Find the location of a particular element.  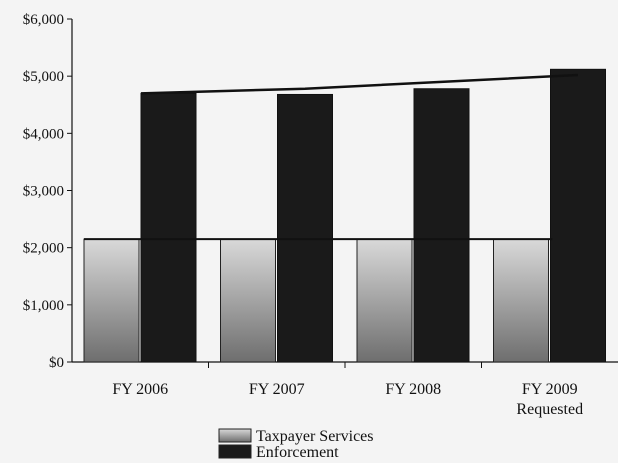

x-category-label: FY 2007 is located at coordinates (277, 389).